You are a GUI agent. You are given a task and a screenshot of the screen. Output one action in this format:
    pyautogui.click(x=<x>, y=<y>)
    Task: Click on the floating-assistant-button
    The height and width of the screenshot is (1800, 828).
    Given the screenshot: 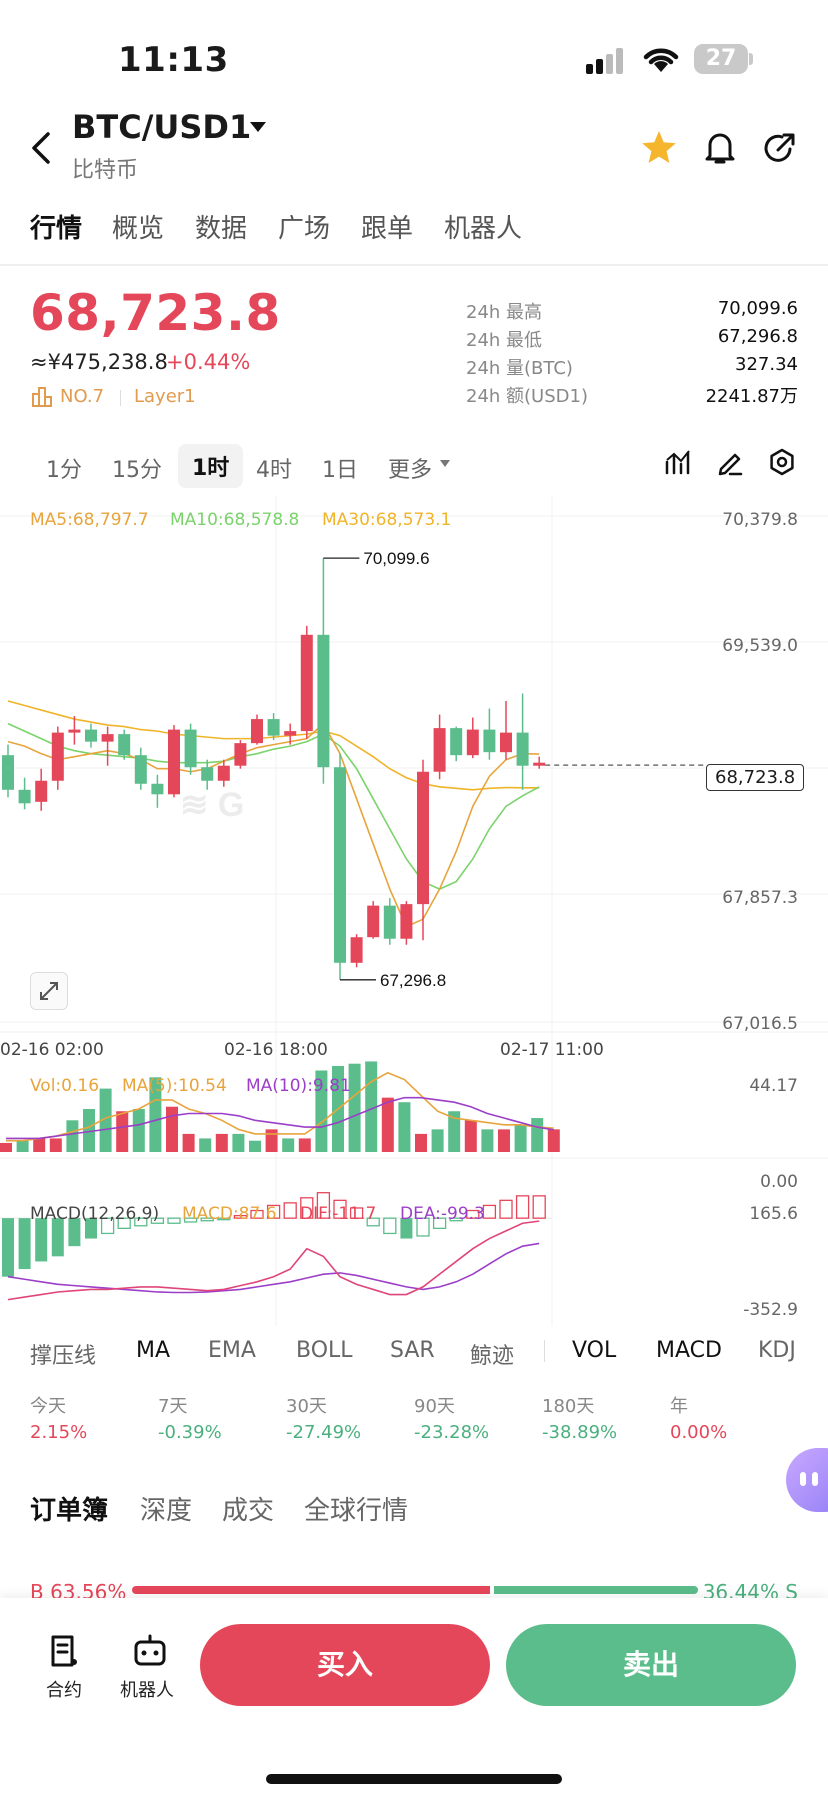 What is the action you would take?
    pyautogui.click(x=807, y=1480)
    